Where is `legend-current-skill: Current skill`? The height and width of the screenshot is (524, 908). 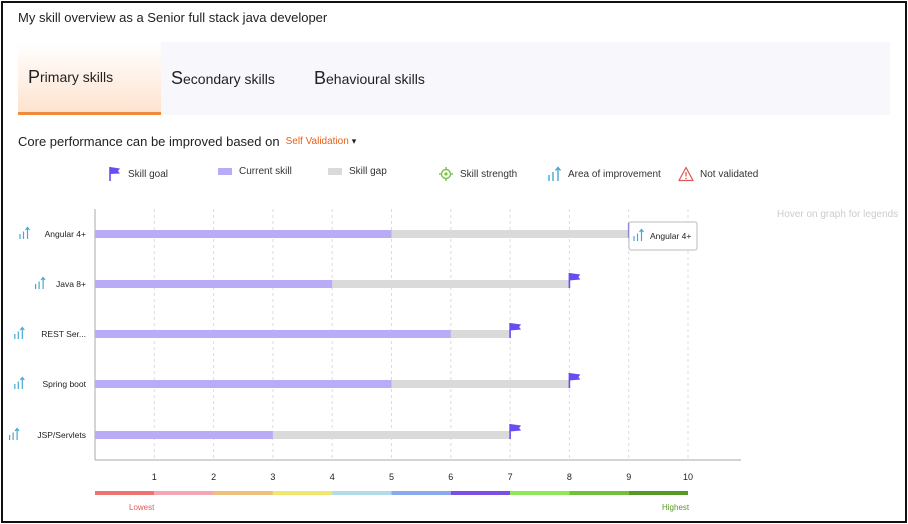
legend-current-skill: Current skill is located at coordinates (255, 171).